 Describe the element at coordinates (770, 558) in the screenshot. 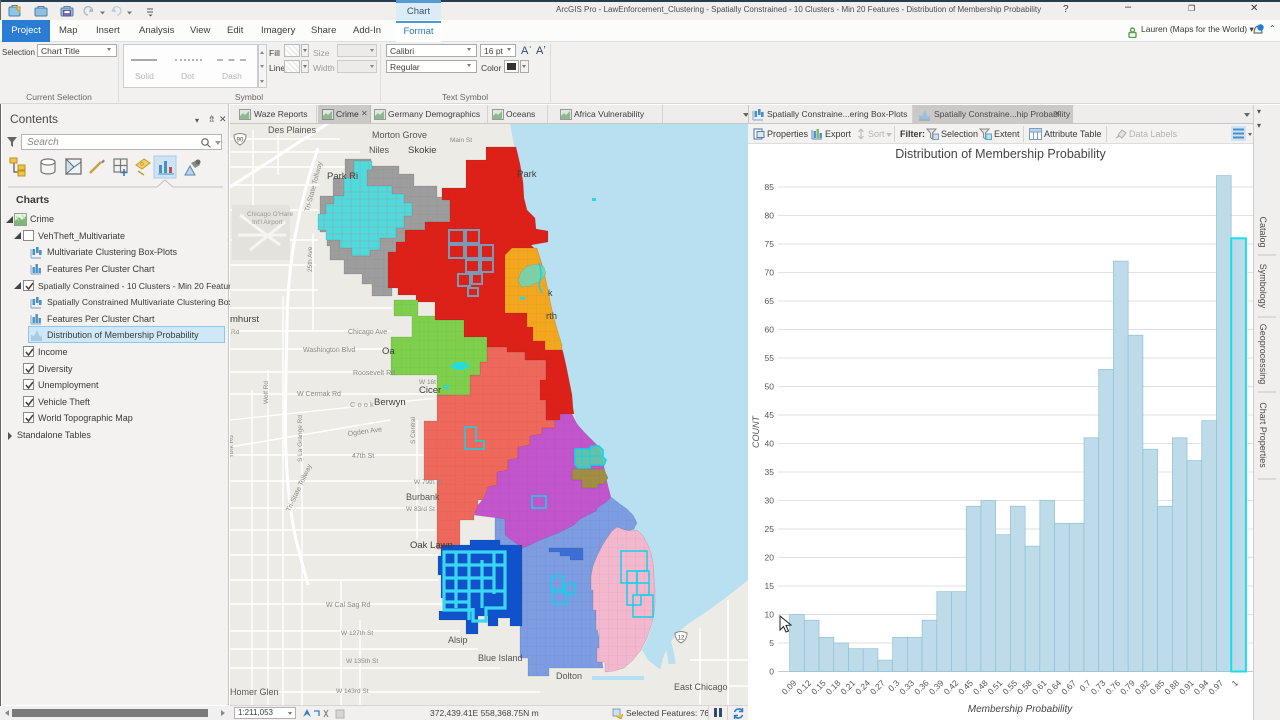

I see `svg-text: 20` at that location.